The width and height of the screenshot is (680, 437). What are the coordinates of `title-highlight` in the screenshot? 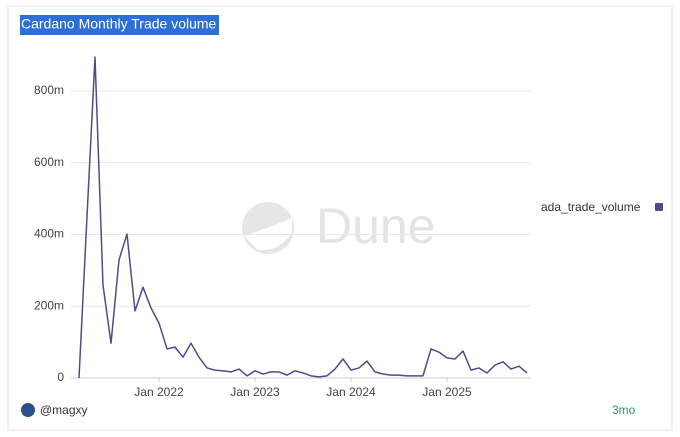 It's located at (119, 25).